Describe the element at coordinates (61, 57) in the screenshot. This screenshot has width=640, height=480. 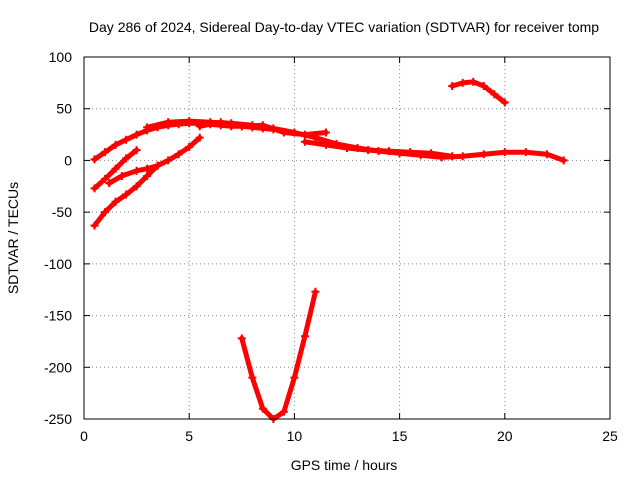
I see `y-tick-label: 100` at that location.